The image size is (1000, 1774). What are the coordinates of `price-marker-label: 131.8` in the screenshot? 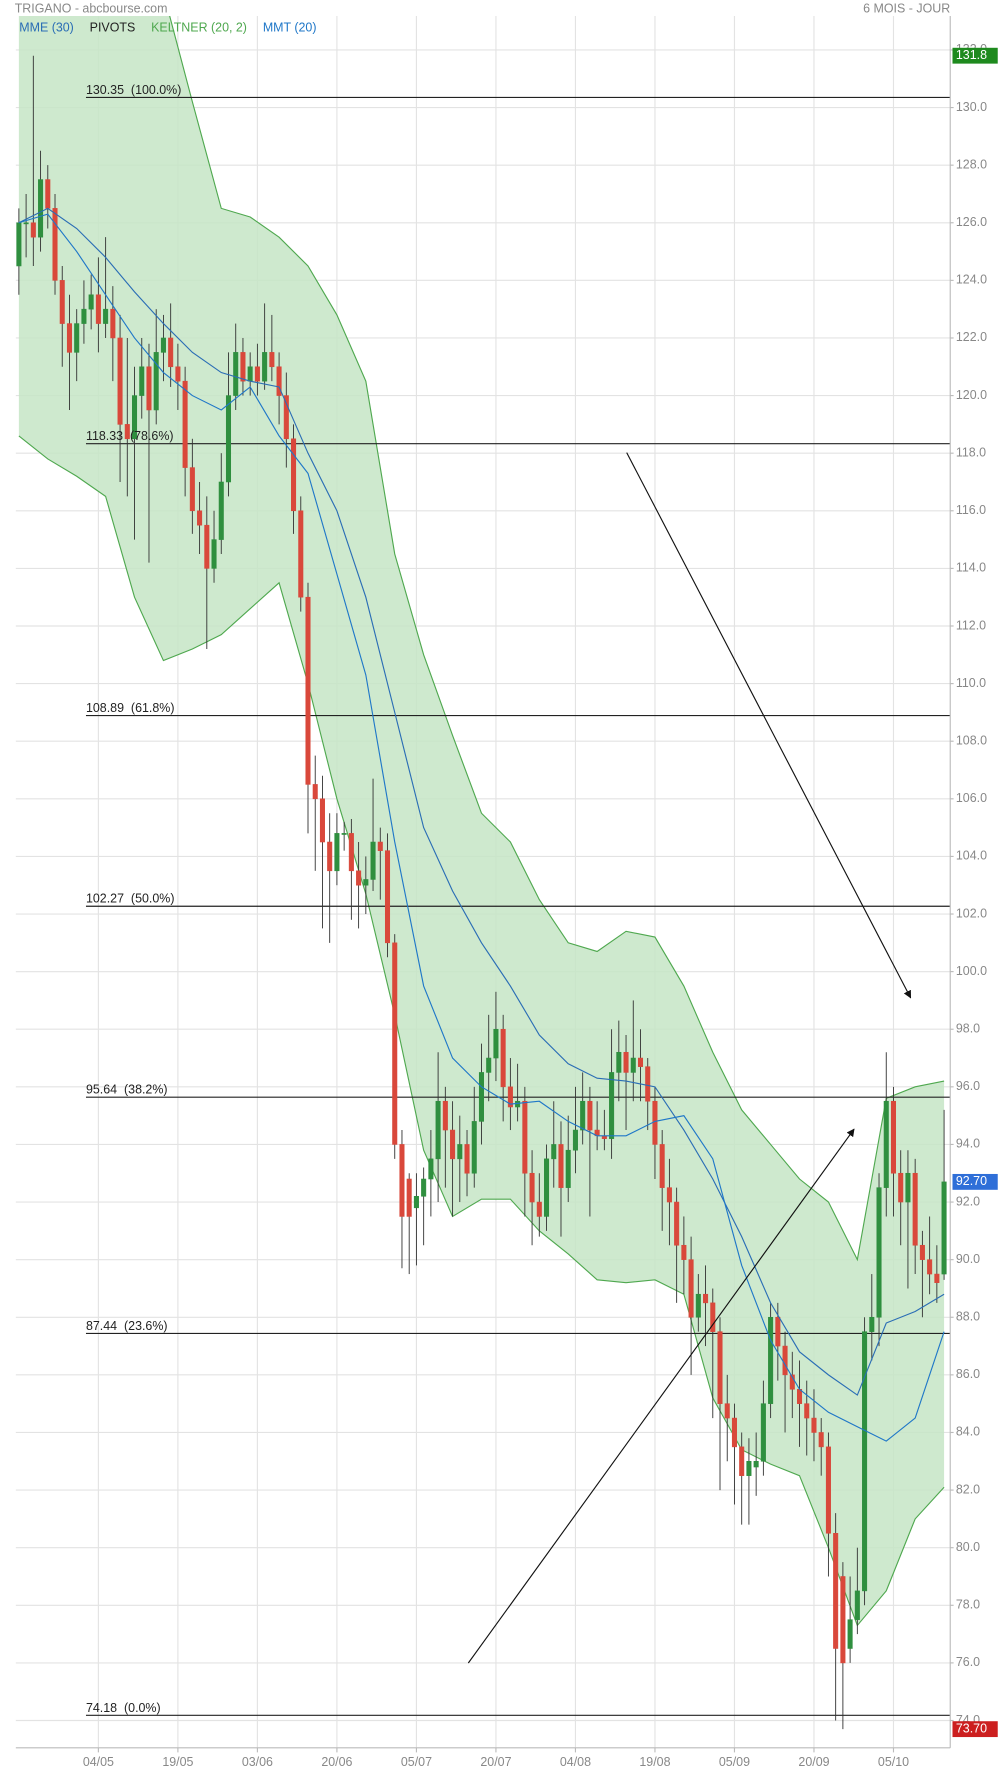 It's located at (971, 55).